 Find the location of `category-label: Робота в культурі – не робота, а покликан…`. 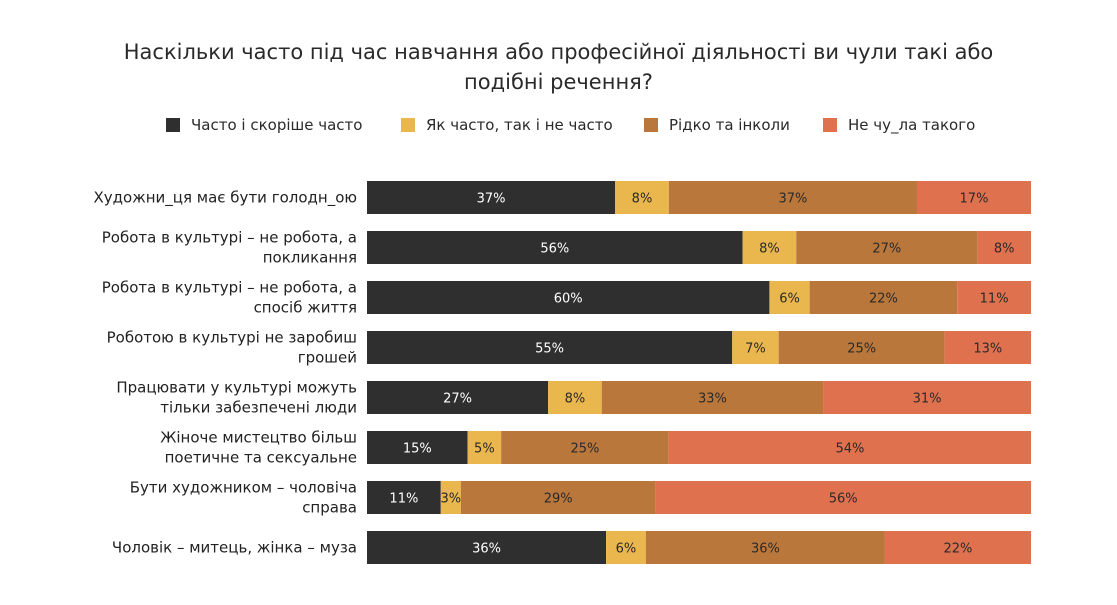

category-label: Робота в культурі – не робота, а покликан… is located at coordinates (229, 248).